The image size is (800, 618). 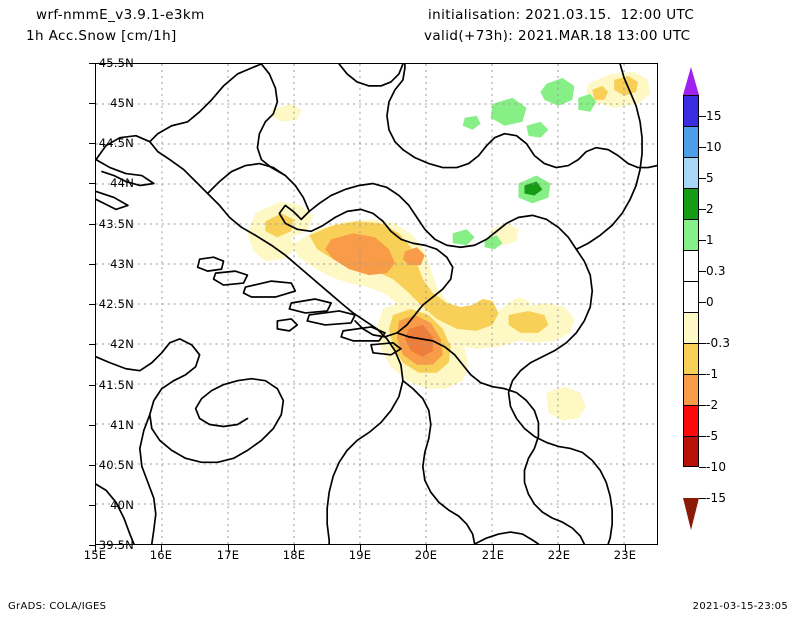 I want to click on coastline-italy-south, so click(x=147, y=478).